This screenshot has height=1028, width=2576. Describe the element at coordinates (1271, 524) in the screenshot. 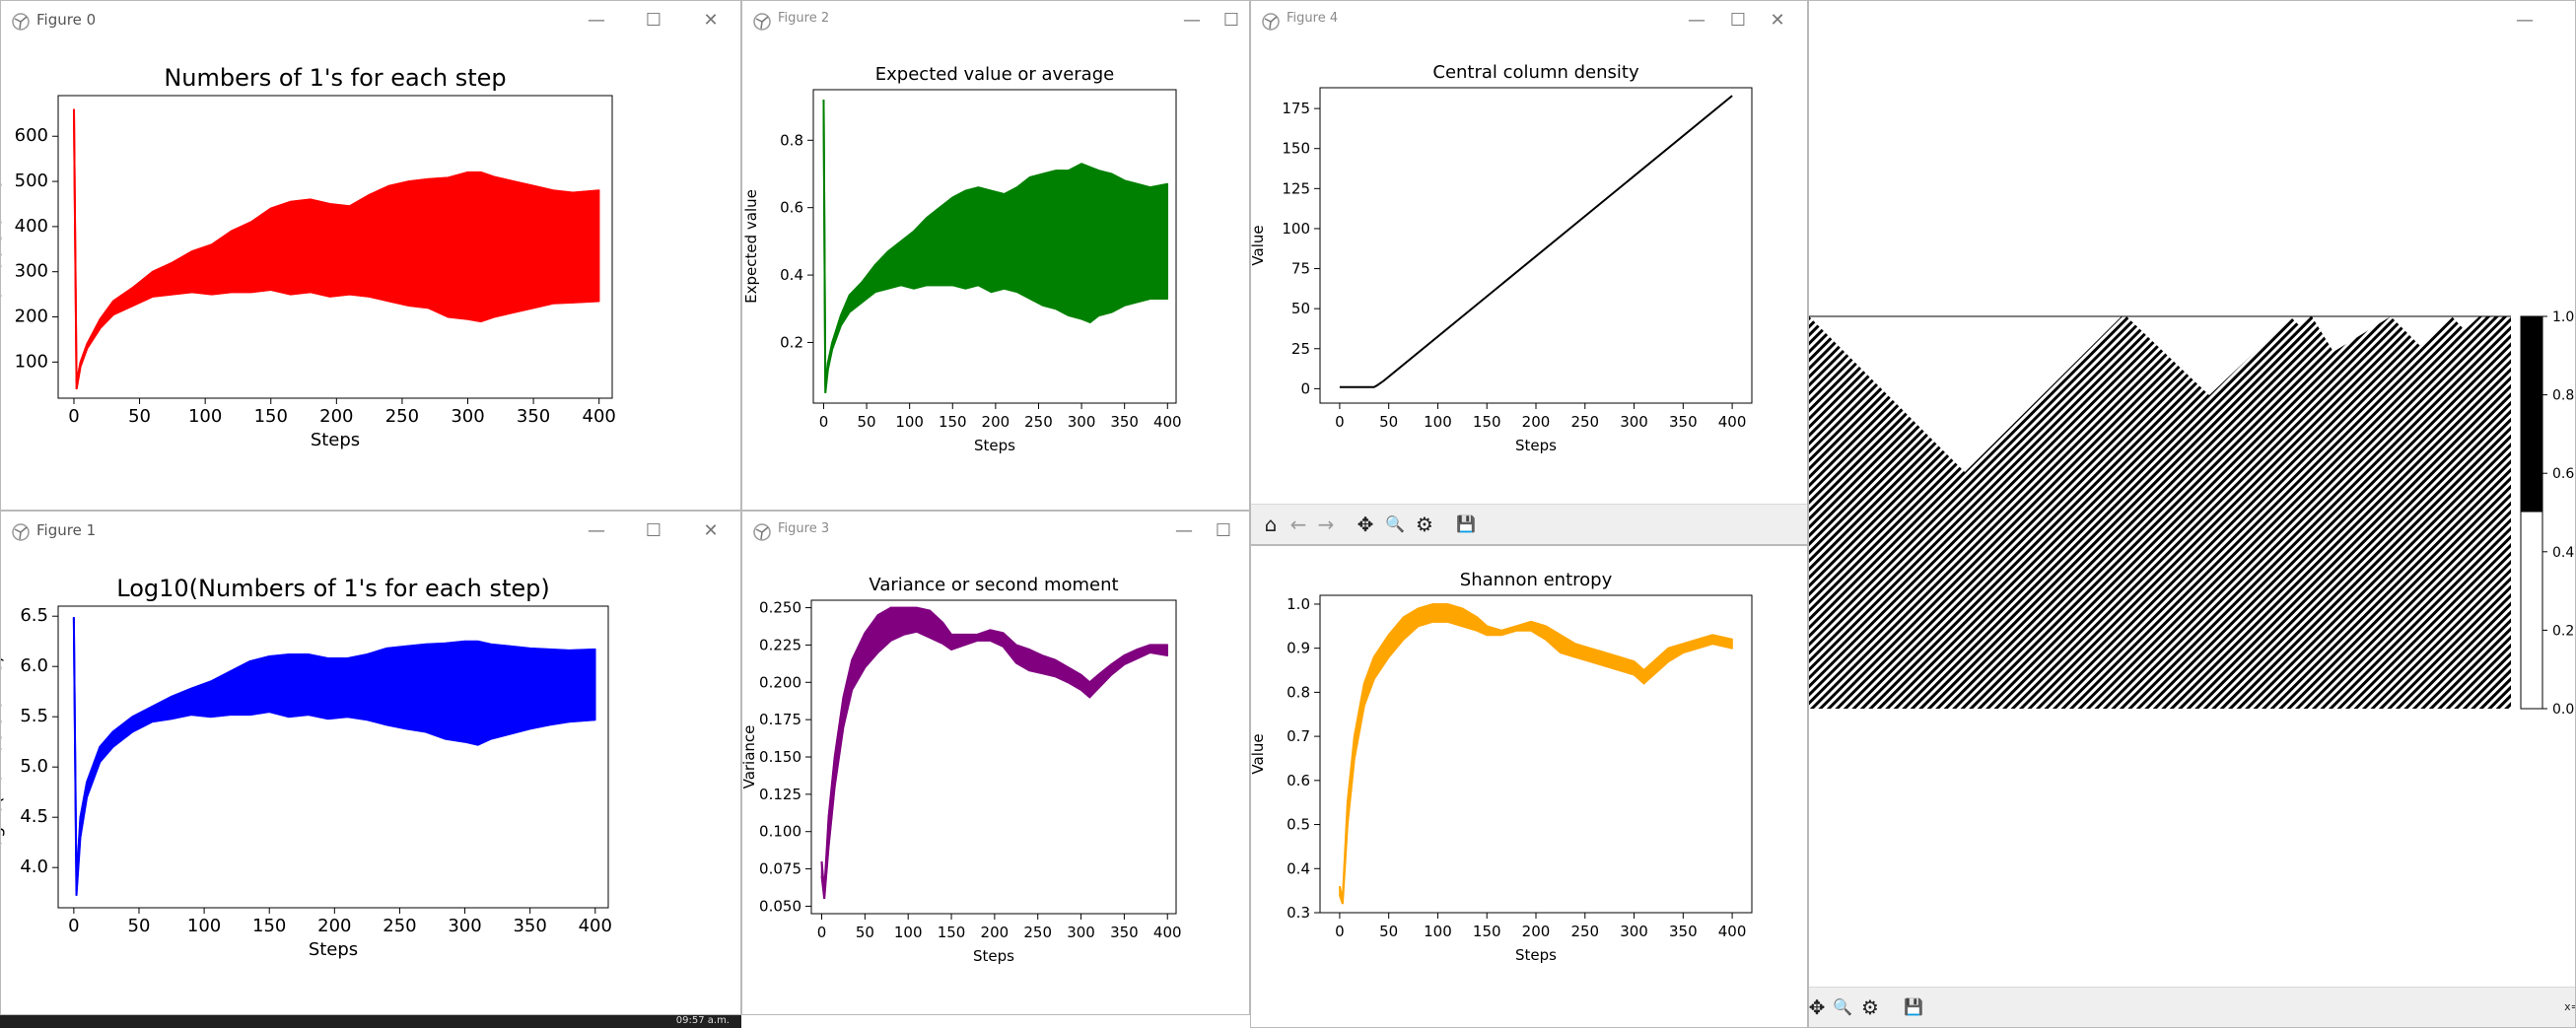

I see `home-button: ⌂` at that location.